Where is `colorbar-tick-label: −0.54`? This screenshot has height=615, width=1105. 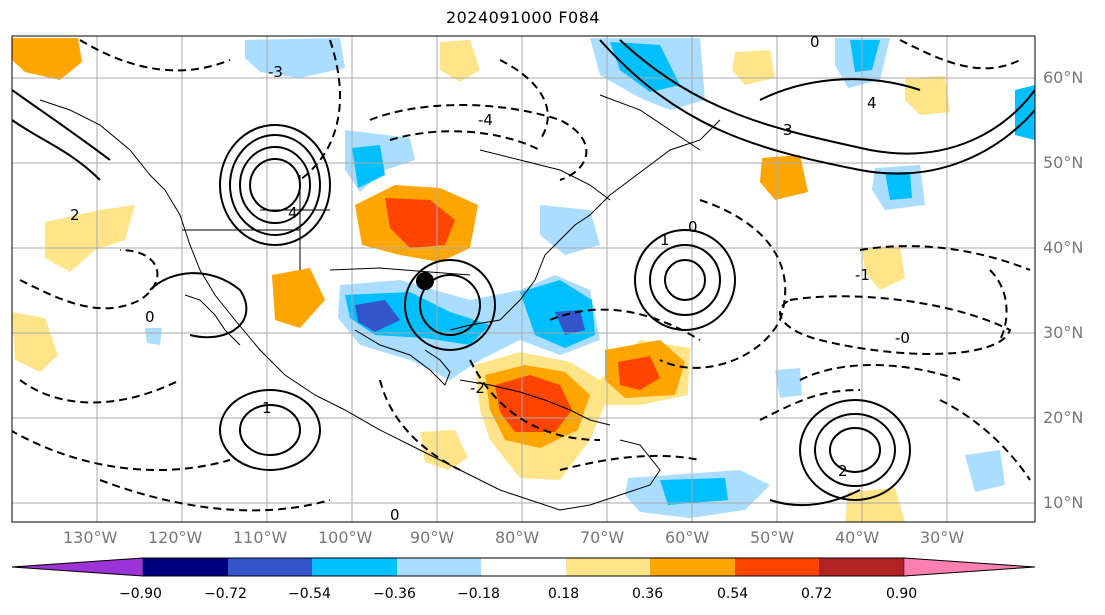 colorbar-tick-label: −0.54 is located at coordinates (309, 594).